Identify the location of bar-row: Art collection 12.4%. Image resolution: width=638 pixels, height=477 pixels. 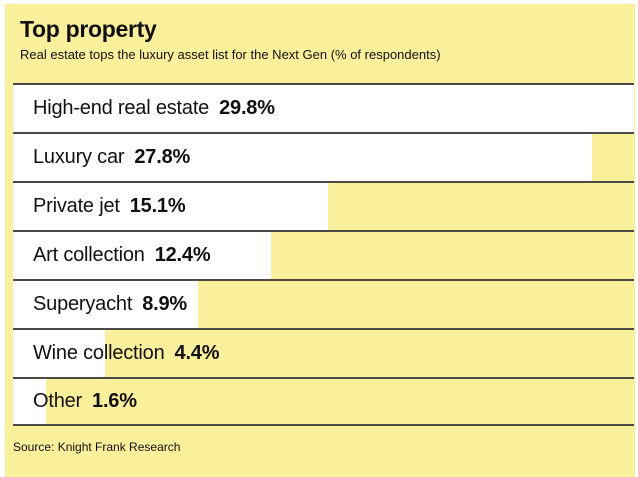
(323, 254).